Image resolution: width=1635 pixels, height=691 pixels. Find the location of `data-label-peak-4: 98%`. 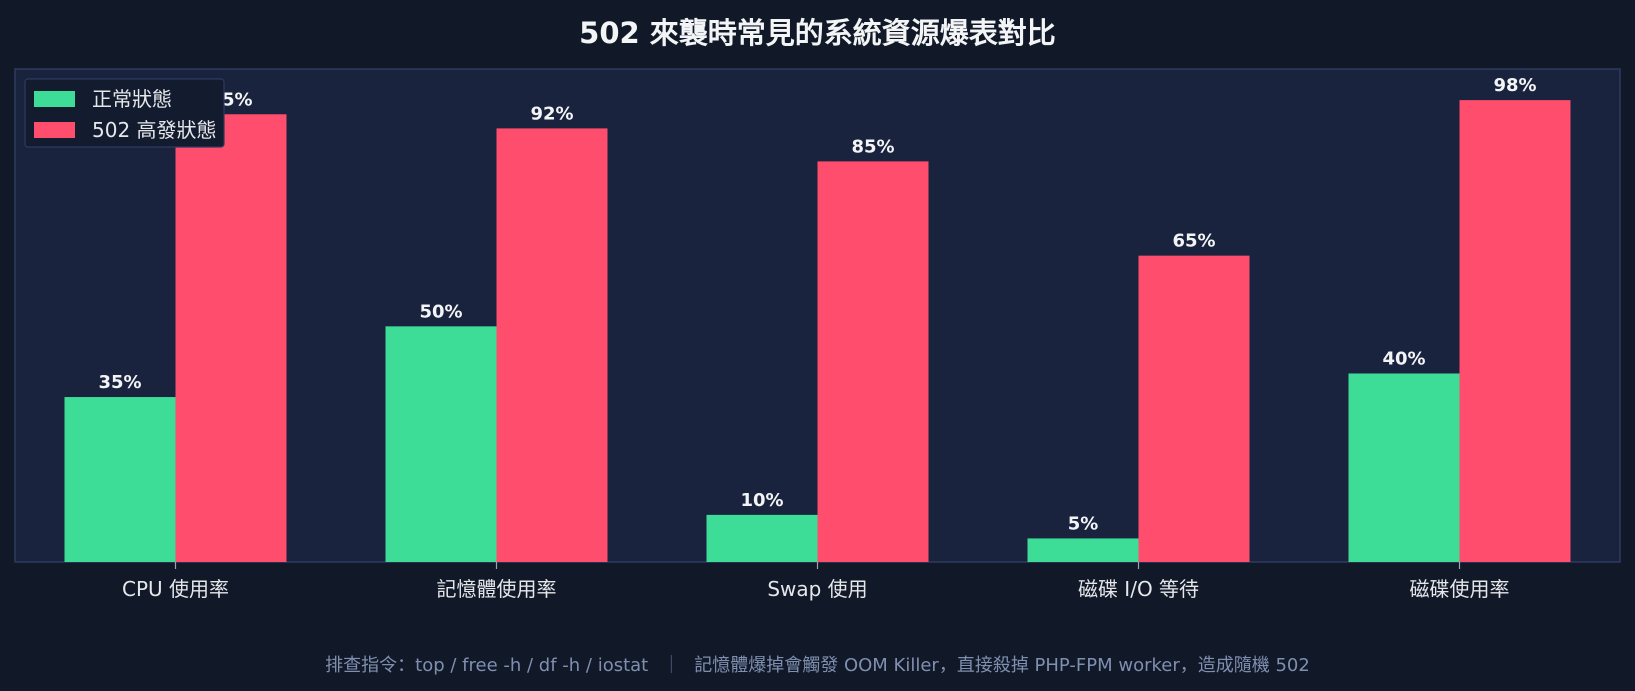

data-label-peak-4: 98% is located at coordinates (1514, 85).